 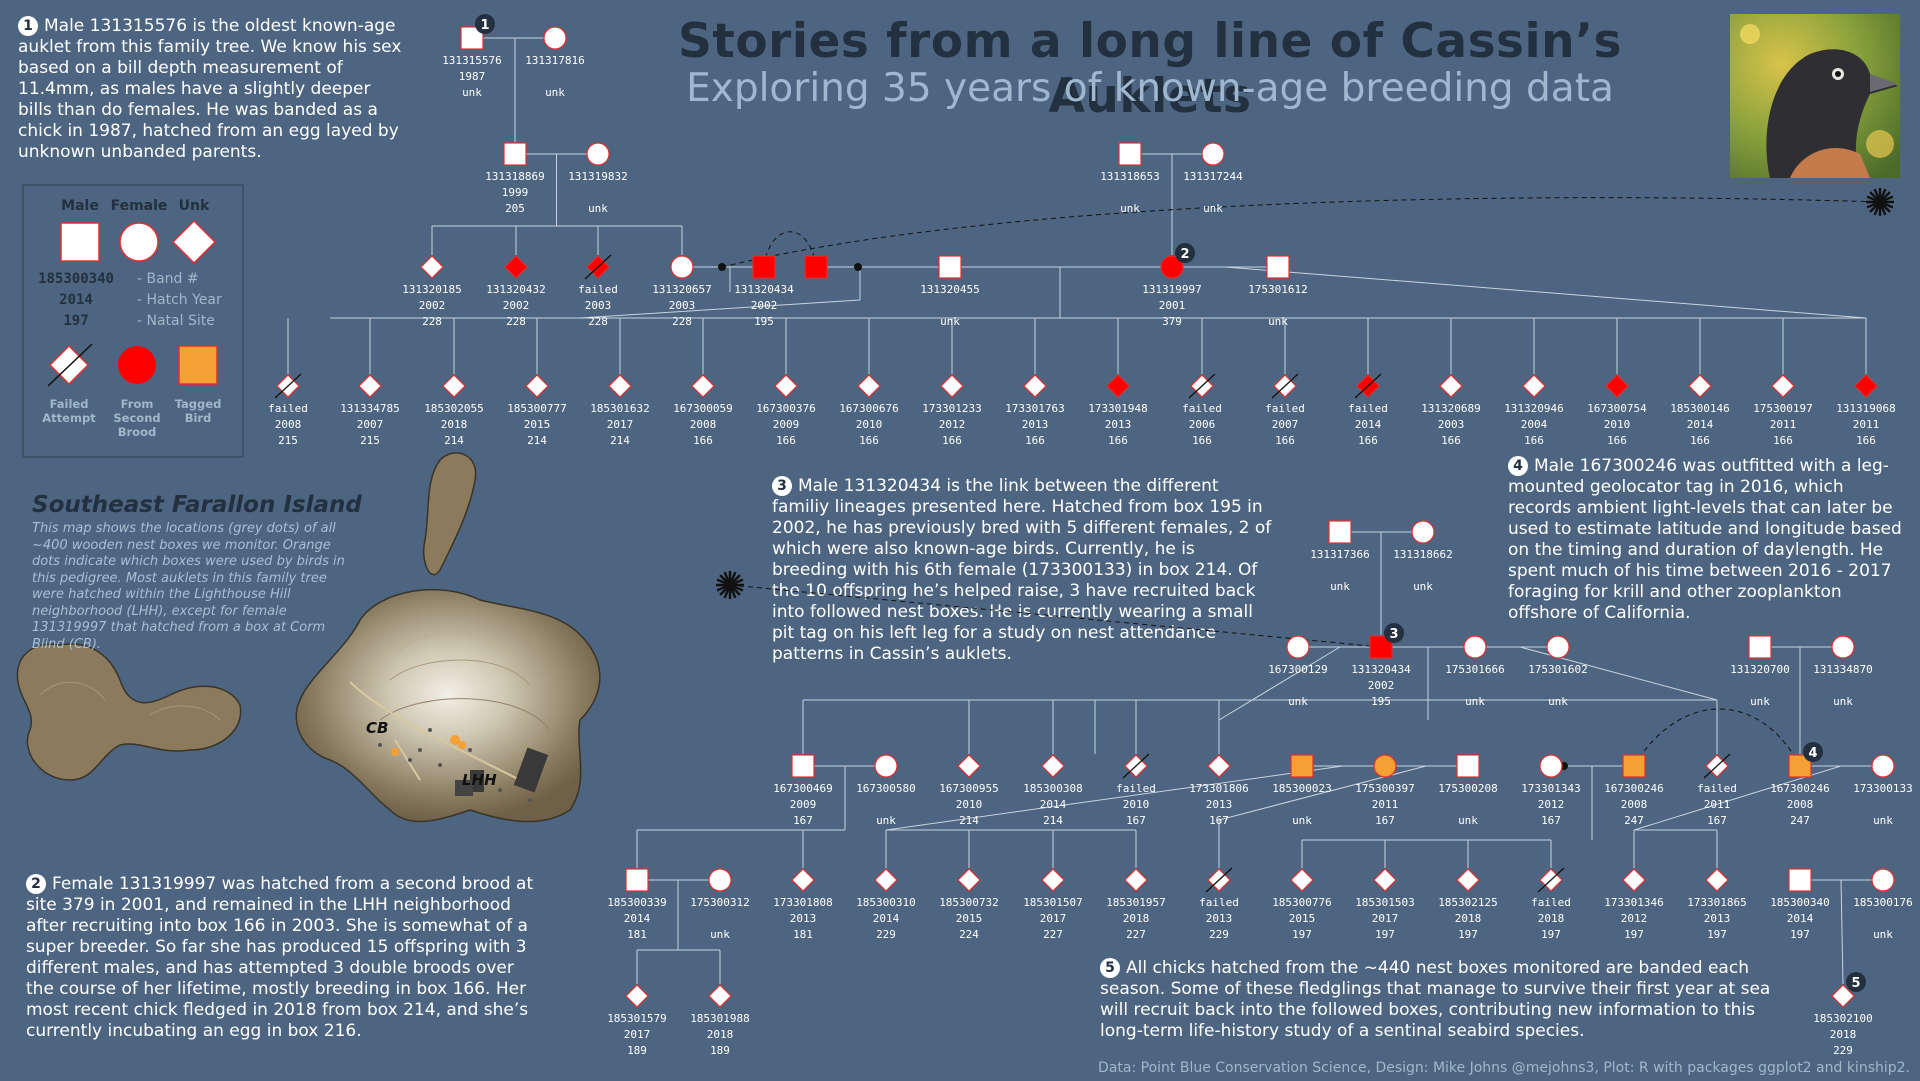 I want to click on pedigree-node-m: 131320700 unk, so click(x=1760, y=671).